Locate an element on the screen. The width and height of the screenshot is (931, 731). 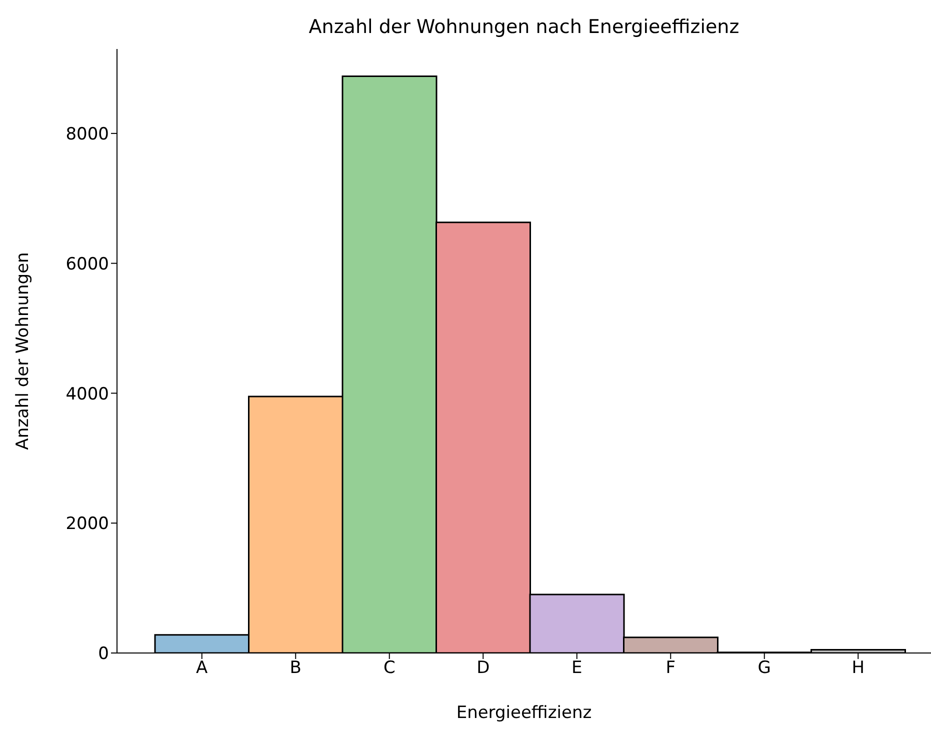
y-tick-label: 0 is located at coordinates (103, 654).